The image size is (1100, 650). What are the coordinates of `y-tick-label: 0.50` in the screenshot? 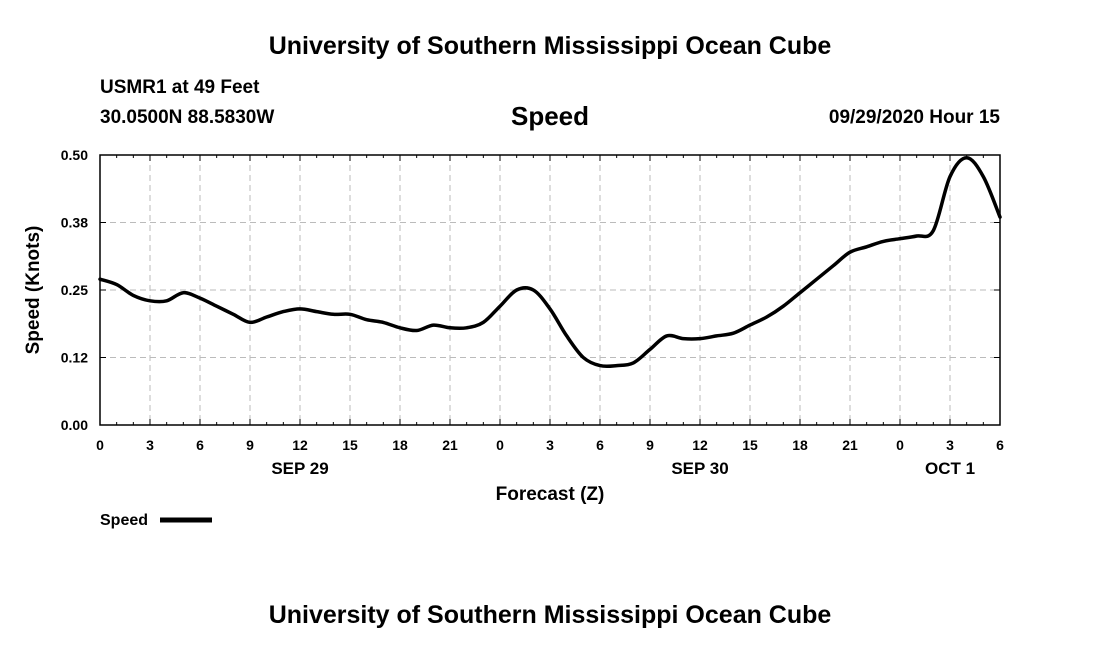 It's located at (74, 155).